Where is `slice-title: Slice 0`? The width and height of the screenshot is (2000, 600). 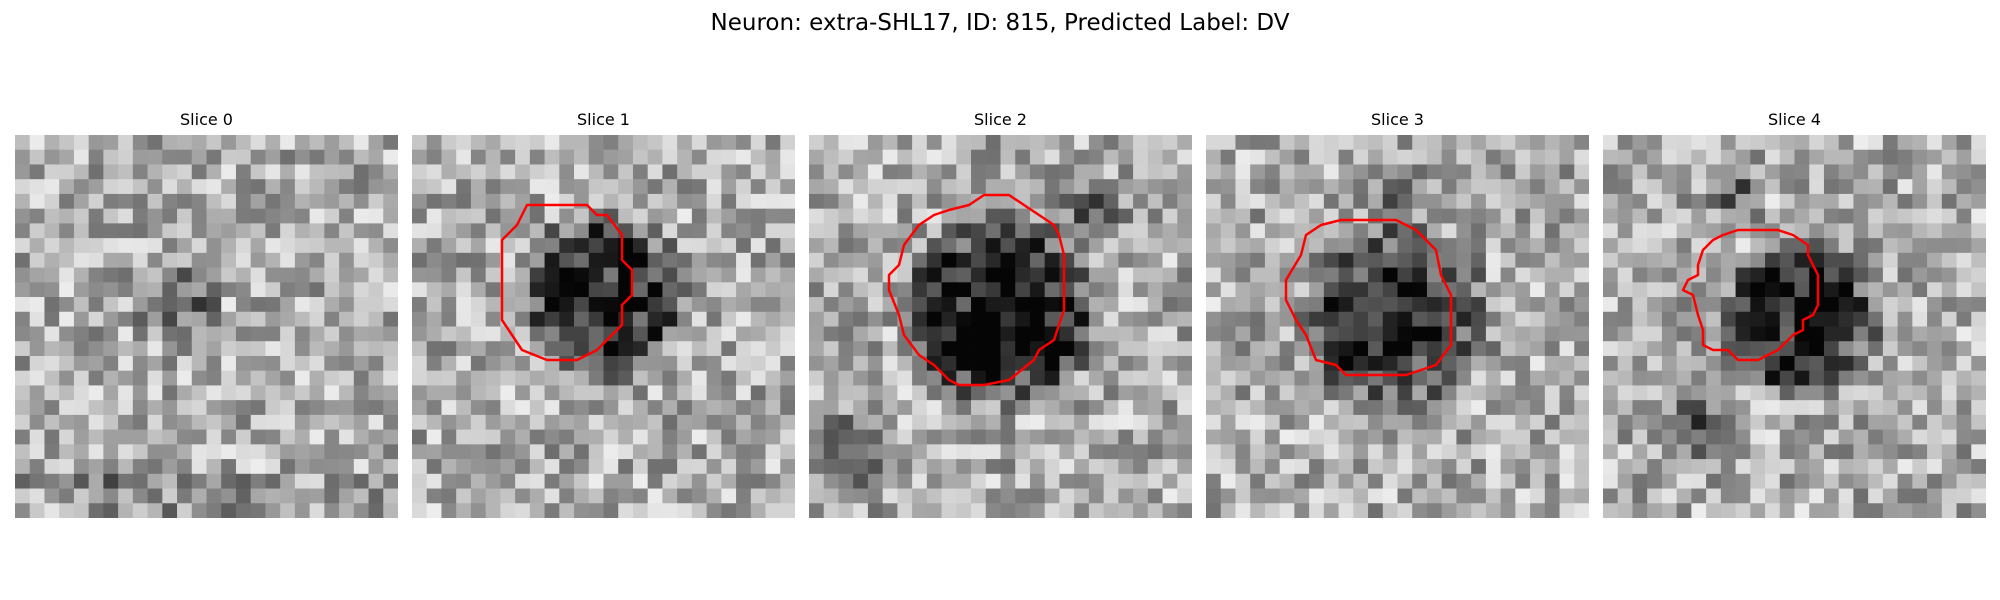 slice-title: Slice 0 is located at coordinates (206, 119).